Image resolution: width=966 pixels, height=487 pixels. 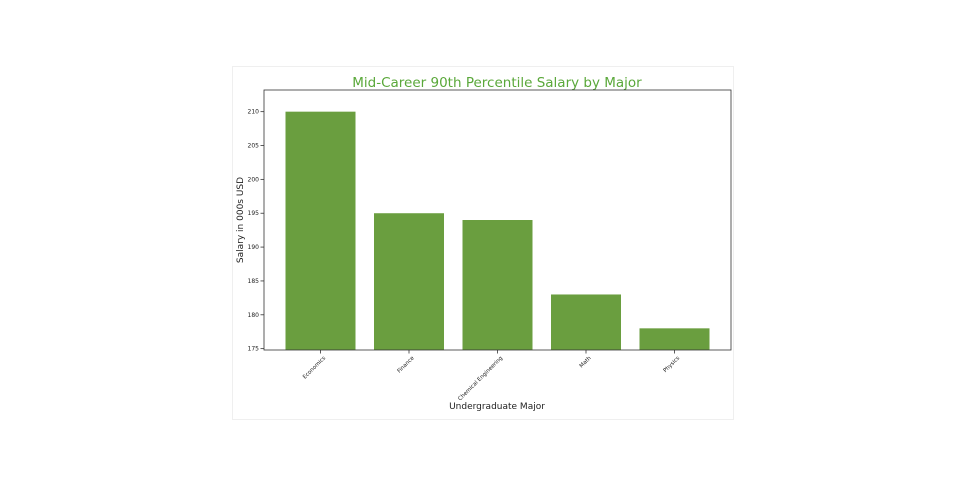 I want to click on y-tick-label: 190, so click(x=254, y=247).